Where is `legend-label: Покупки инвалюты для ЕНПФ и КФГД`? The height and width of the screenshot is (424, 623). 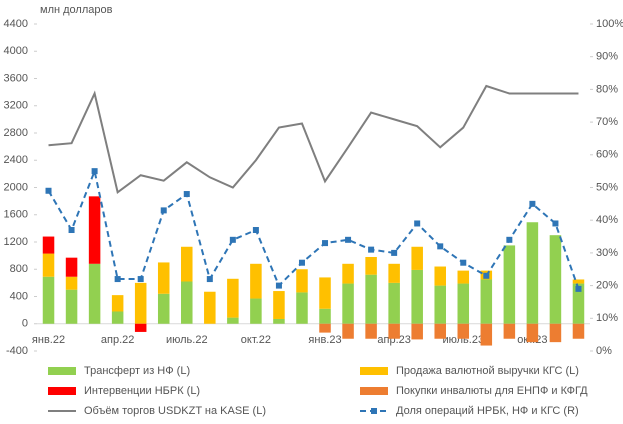 legend-label: Покупки инвалюты для ЕНПФ и КФГД is located at coordinates (492, 391).